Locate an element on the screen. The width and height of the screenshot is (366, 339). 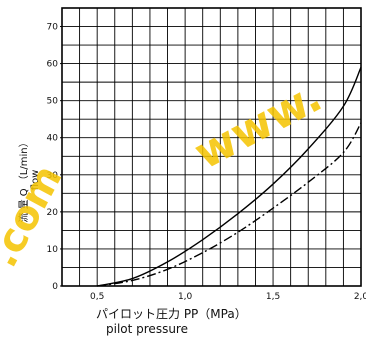
y-axis-label-en: flow is located at coordinates (35, 180).